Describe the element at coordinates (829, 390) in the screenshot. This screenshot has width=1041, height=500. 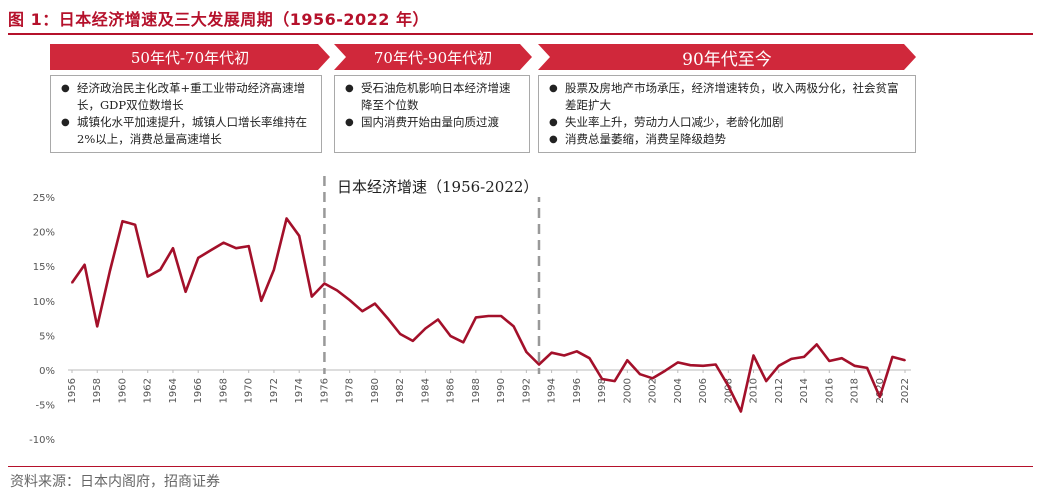
I see `x-tick-label: 2016` at that location.